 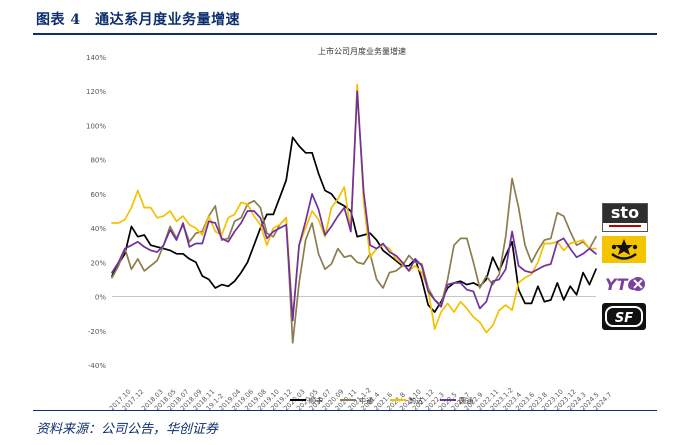 I want to click on y-tick-label: 140%, so click(x=96, y=58).